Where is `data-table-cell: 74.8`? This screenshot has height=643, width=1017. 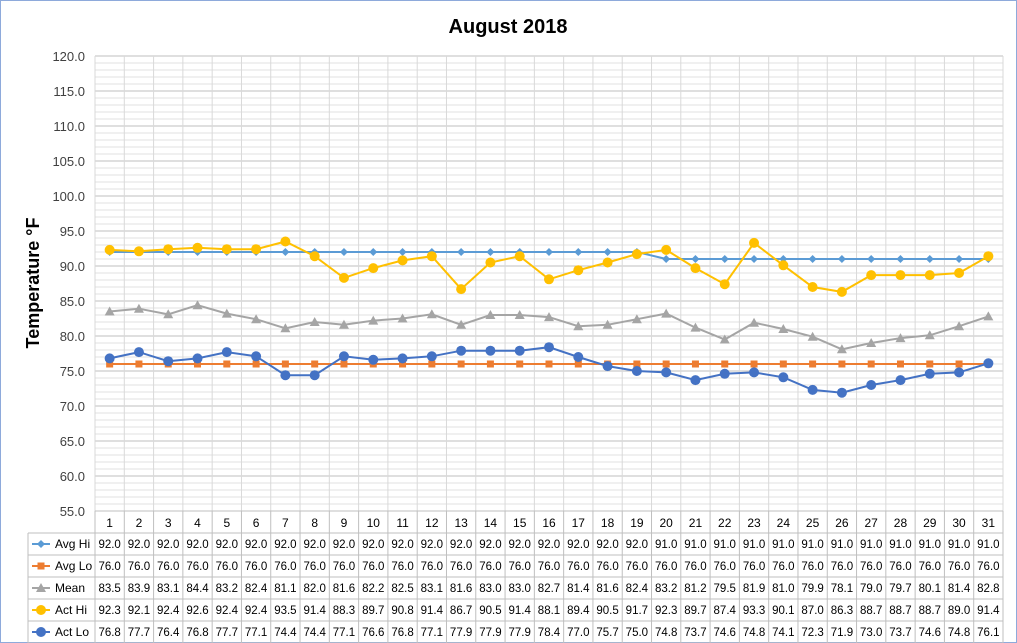 data-table-cell: 74.8 is located at coordinates (666, 633).